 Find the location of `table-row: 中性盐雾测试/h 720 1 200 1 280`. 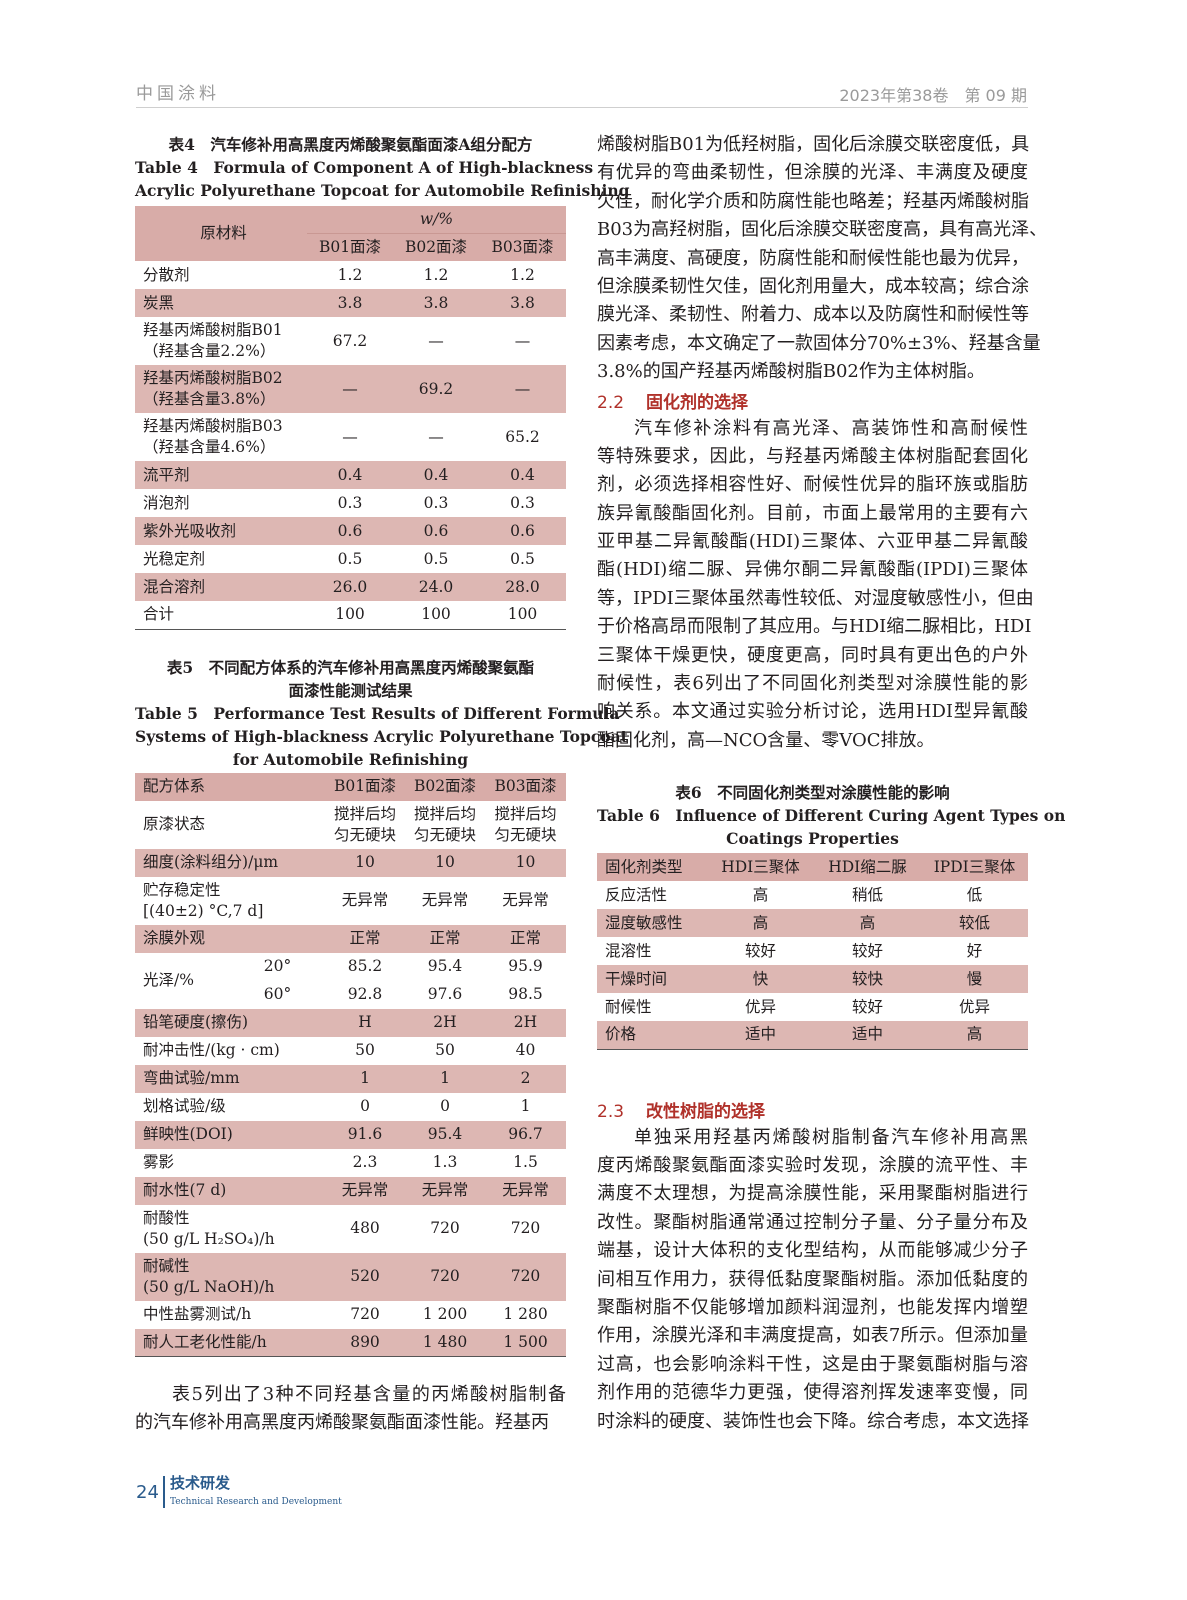

table-row: 中性盐雾测试/h 720 1 200 1 280 is located at coordinates (350, 1315).